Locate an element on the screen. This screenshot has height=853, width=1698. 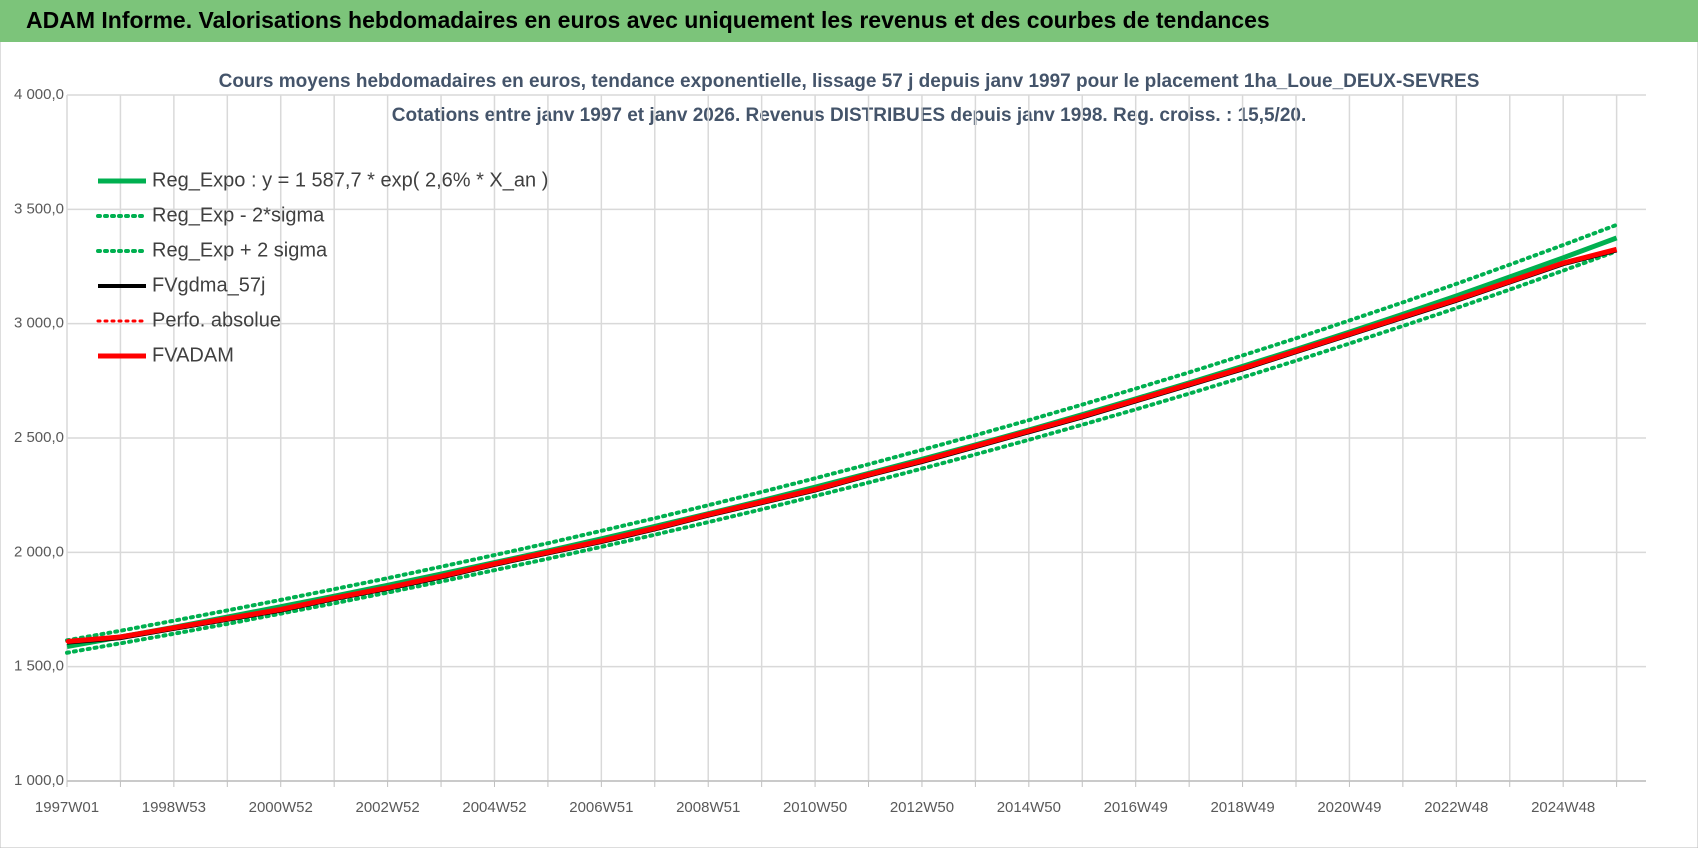
header-bar is located at coordinates (849, 21).